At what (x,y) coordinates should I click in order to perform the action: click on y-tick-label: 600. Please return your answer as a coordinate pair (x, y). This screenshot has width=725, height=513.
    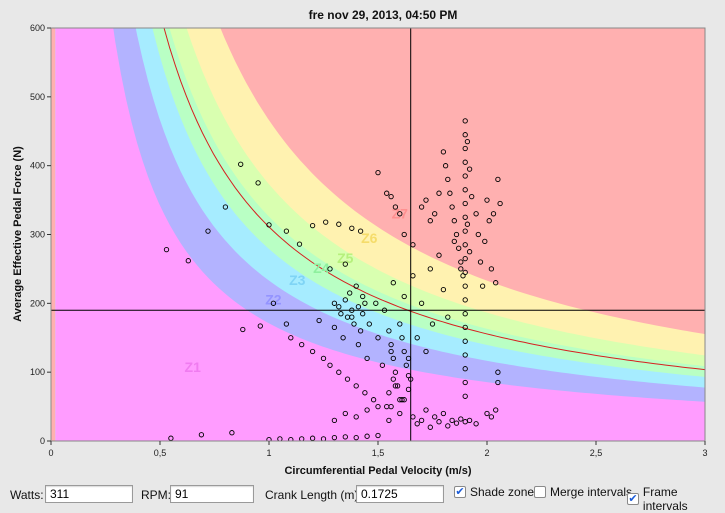
    Looking at the image, I should click on (37, 28).